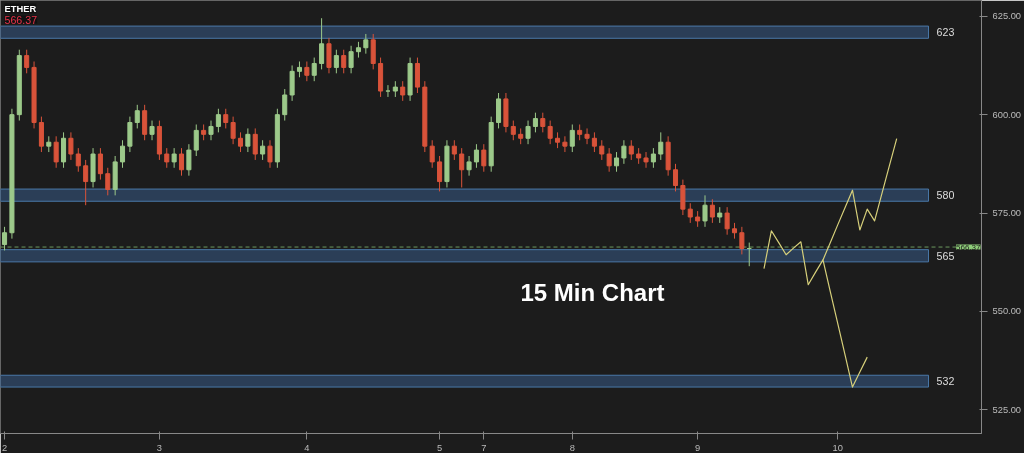 The width and height of the screenshot is (1024, 453). I want to click on band-label: 565, so click(945, 255).